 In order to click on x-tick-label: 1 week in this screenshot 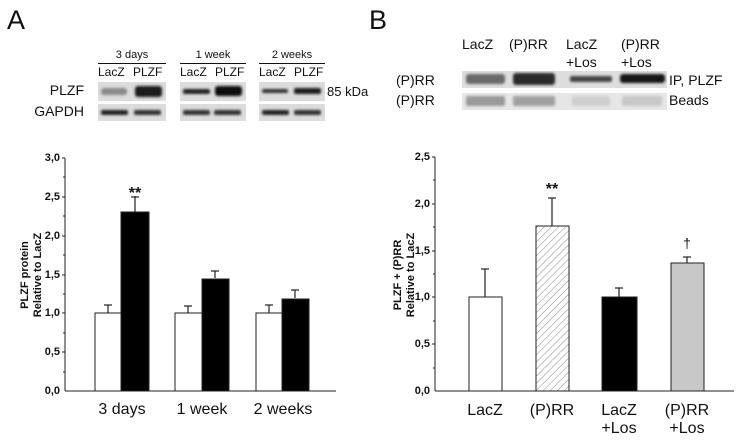, I will do `click(202, 409)`.